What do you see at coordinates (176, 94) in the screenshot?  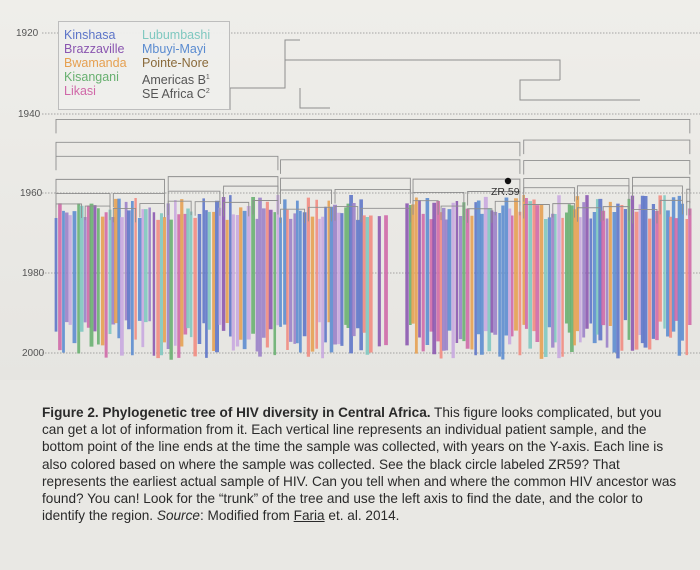 I see `legend-se-africa-c: SE Africa C2` at bounding box center [176, 94].